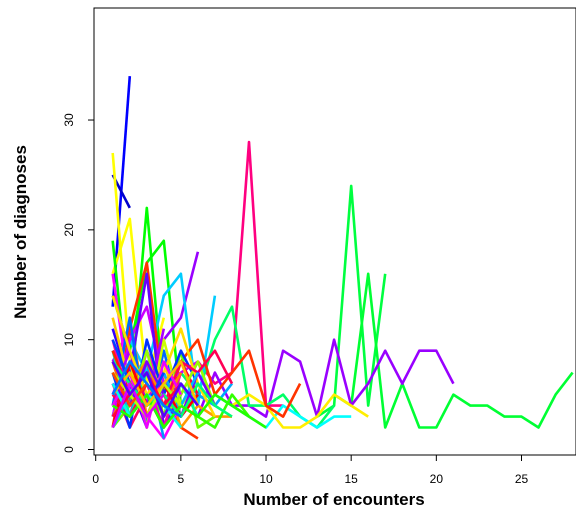 The width and height of the screenshot is (576, 515). I want to click on x-tick-label: 20, so click(437, 479).